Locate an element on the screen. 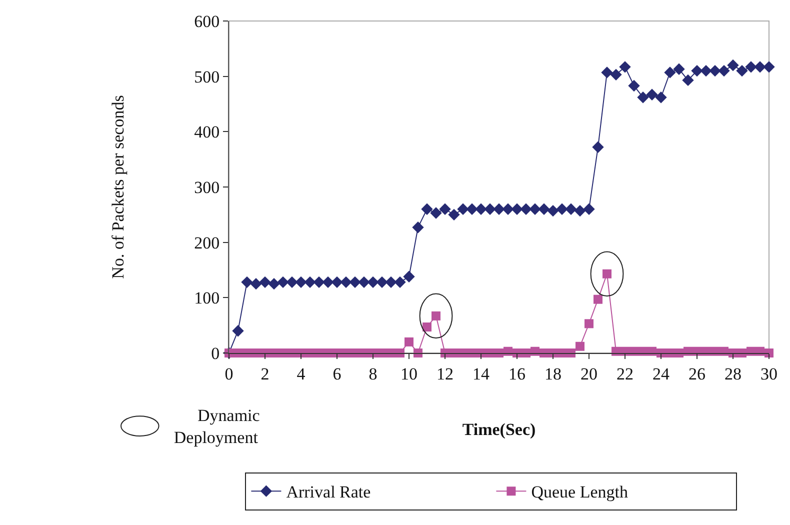 The image size is (790, 525). x-tick-label: 12 is located at coordinates (445, 374).